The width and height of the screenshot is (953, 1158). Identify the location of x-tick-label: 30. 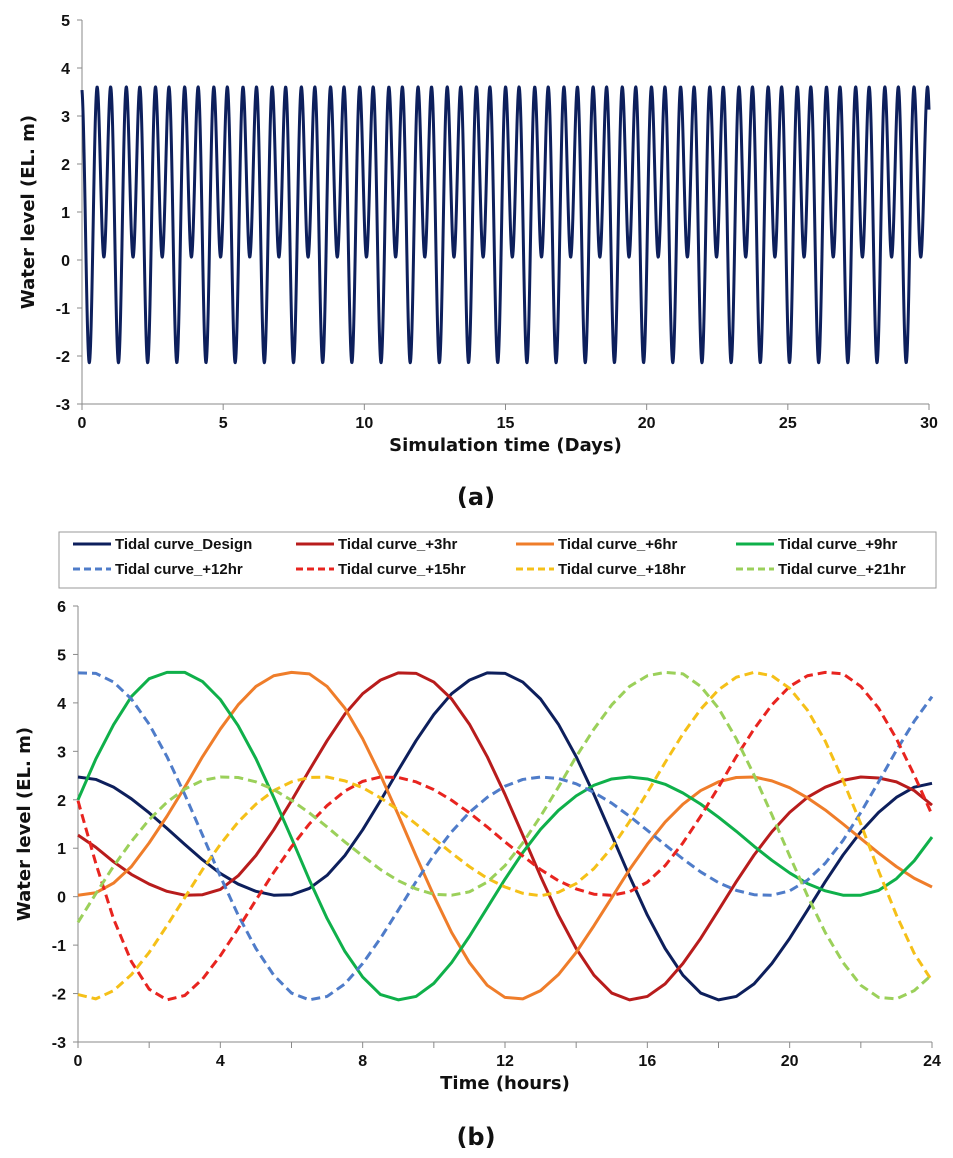
(929, 423).